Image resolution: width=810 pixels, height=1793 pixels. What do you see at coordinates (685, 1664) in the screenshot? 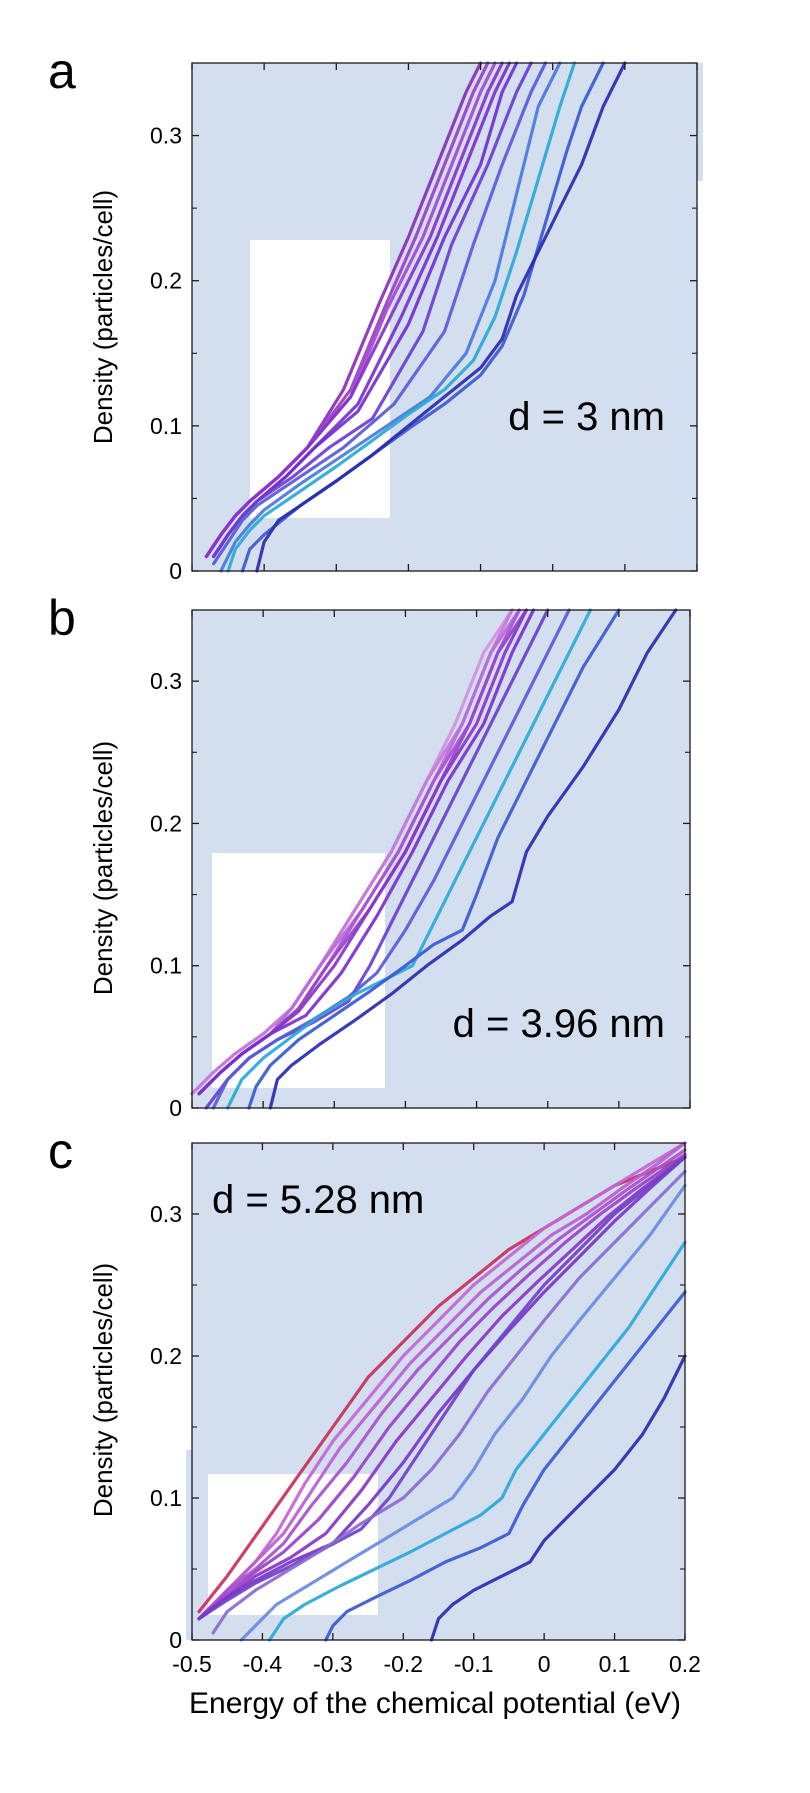
I see `x-tick-label: 0.2` at bounding box center [685, 1664].